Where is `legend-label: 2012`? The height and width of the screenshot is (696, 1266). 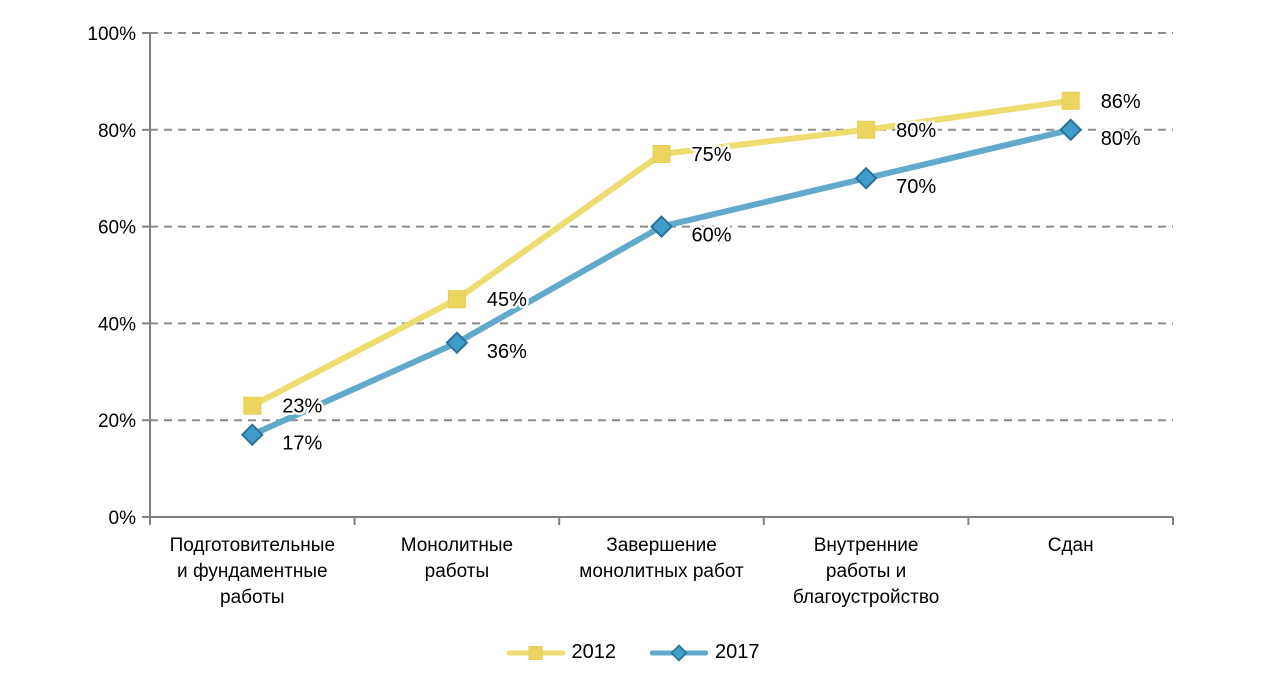 legend-label: 2012 is located at coordinates (594, 652).